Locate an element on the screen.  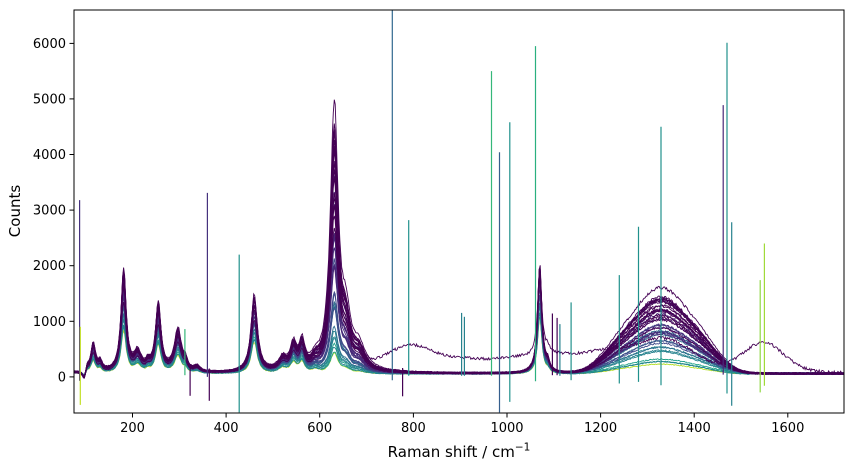
y-tick-label: 3000 is located at coordinates (49, 211).